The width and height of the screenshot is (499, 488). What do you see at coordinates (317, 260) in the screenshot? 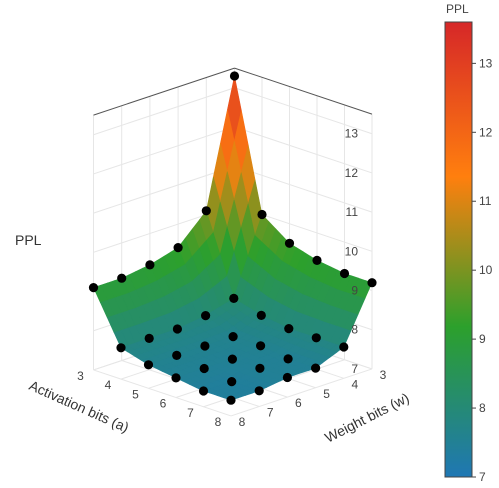
I see `data-point-a6-w3` at bounding box center [317, 260].